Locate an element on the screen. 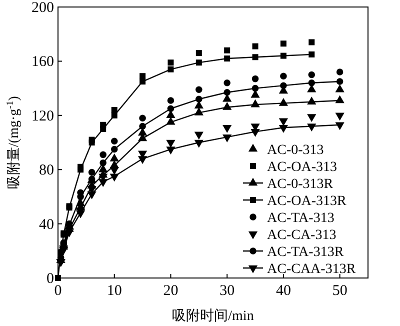  x-axis-title: 吸附时间/min is located at coordinates (213, 316).